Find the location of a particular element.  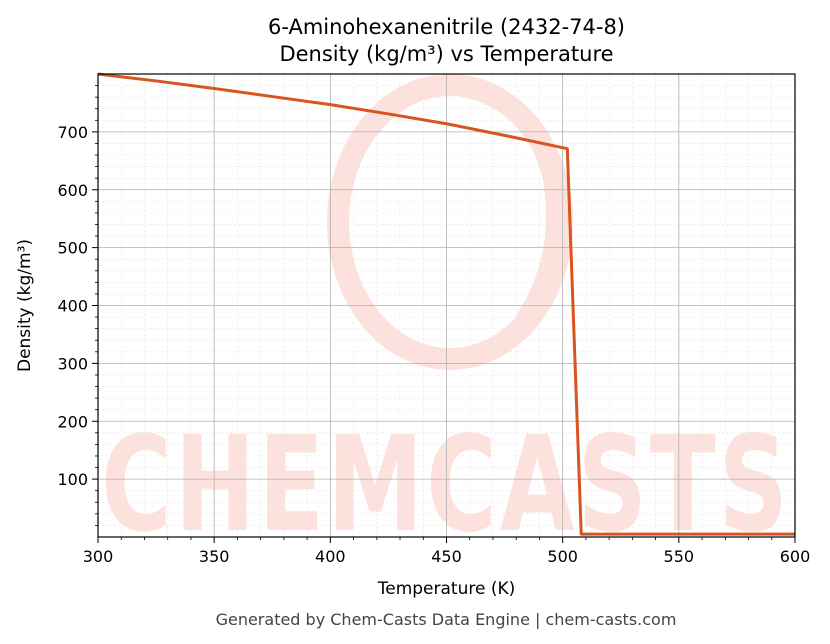

y-tick-label: 400 is located at coordinates (72, 306).